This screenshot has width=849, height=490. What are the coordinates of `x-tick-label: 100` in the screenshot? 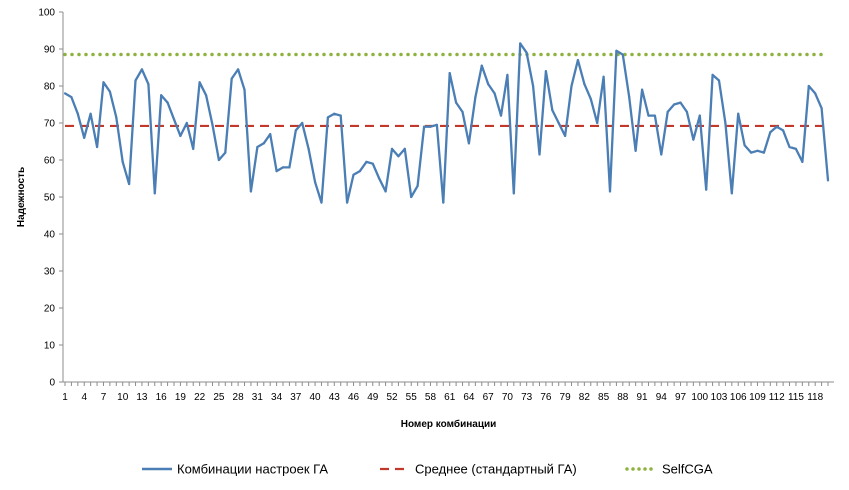 It's located at (699, 397).